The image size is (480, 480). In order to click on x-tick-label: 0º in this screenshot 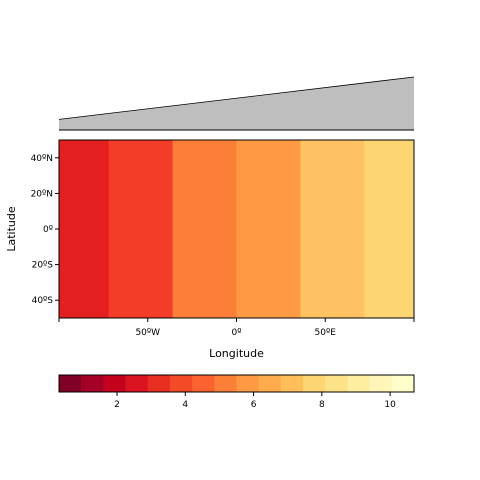, I will do `click(237, 333)`.